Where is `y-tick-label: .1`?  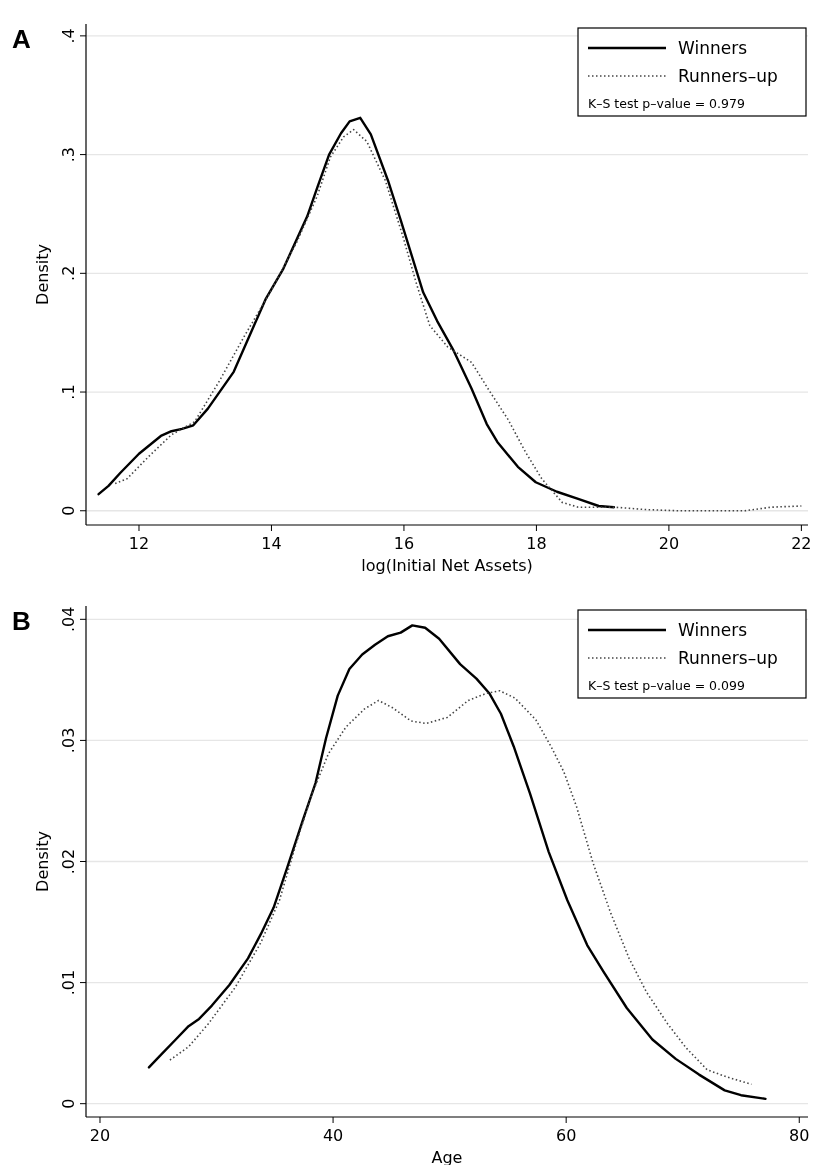 y-tick-label: .1 is located at coordinates (68, 392).